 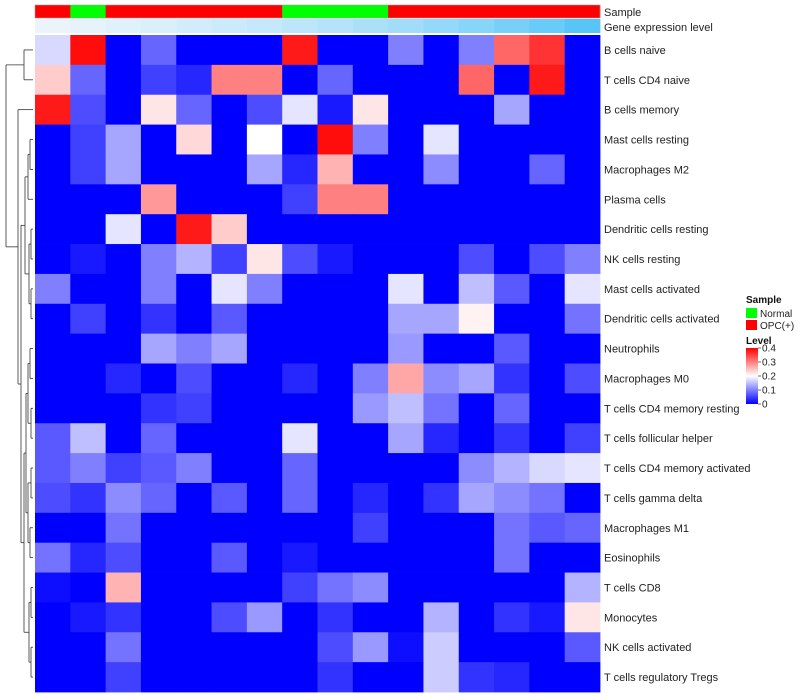 What do you see at coordinates (662, 320) in the screenshot?
I see `row-label: Dendritic cells activated` at bounding box center [662, 320].